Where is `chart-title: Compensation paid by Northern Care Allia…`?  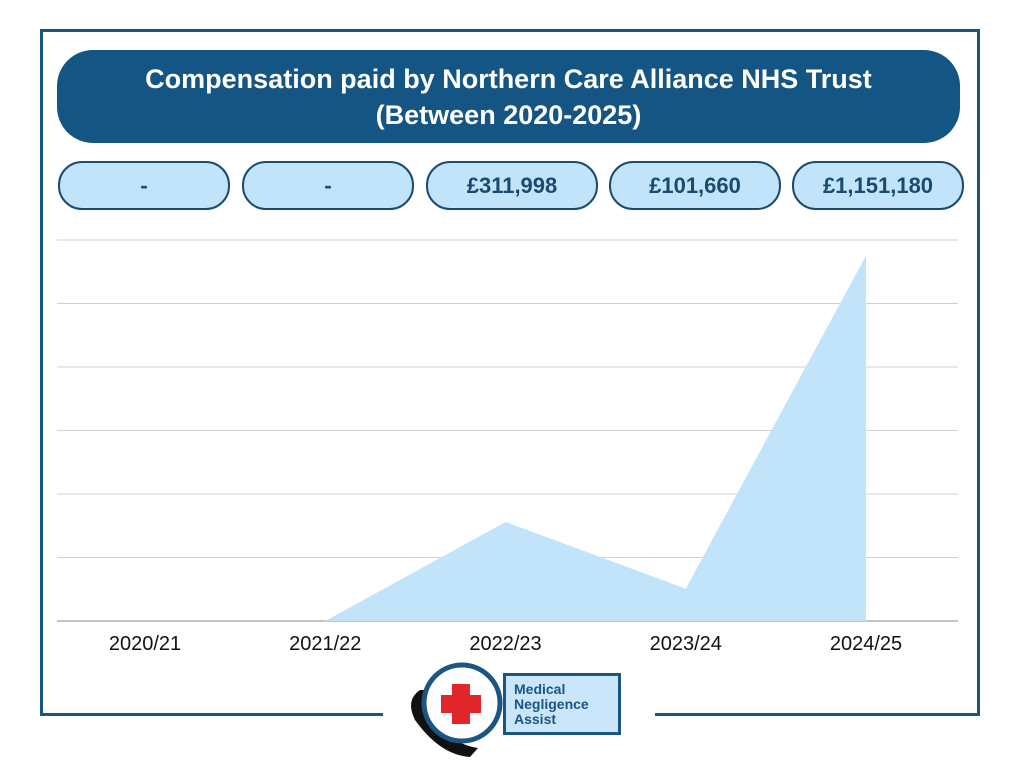 chart-title: Compensation paid by Northern Care Allia… is located at coordinates (508, 96).